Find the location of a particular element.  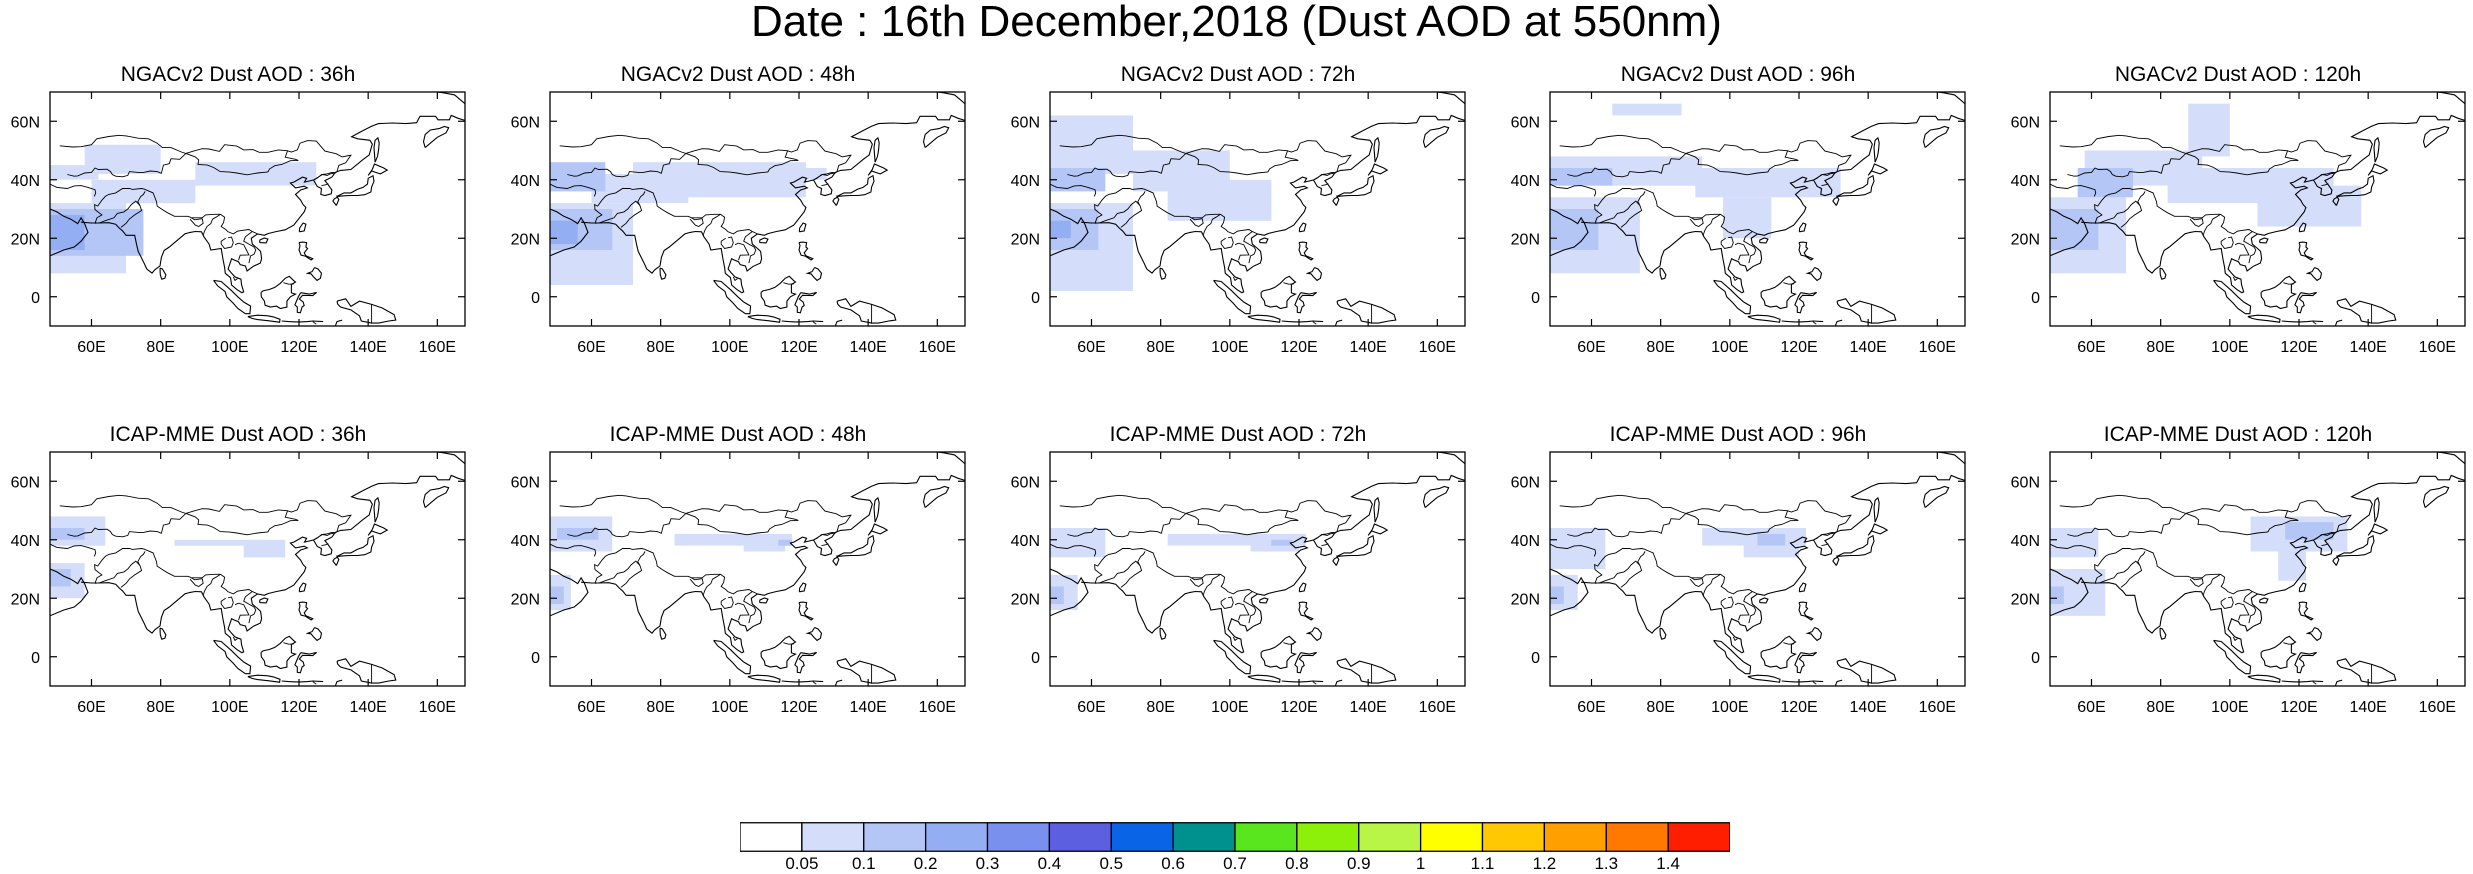

colorbar-label: 0.7 is located at coordinates (1235, 863).